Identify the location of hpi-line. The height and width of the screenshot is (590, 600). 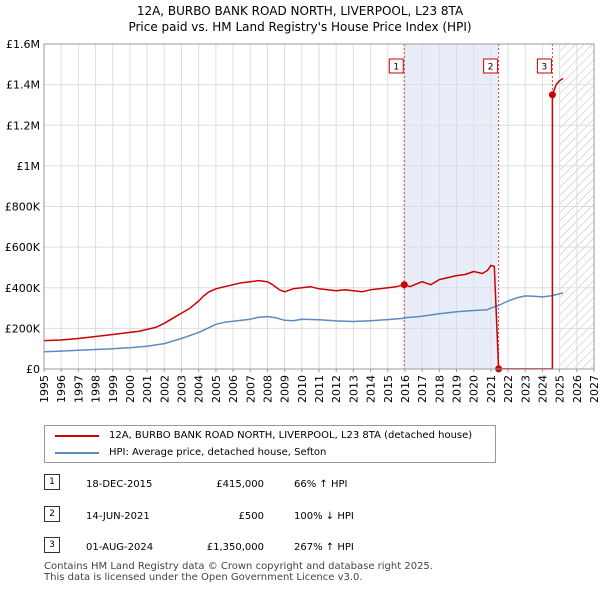
(303, 322).